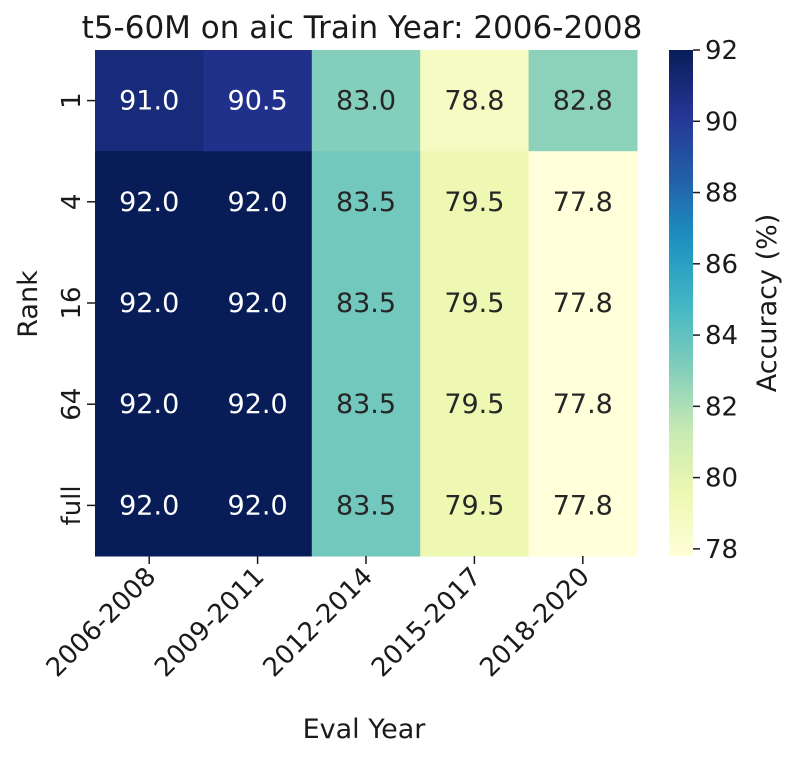 This screenshot has height=759, width=797. I want to click on colorbar-tick-label: 80, so click(721, 479).